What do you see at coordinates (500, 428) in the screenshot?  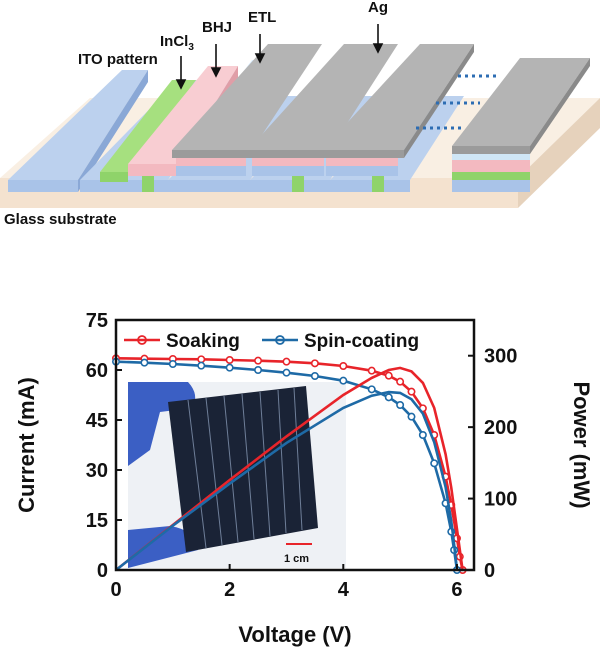 I see `y-right-tick-label-200: 200` at bounding box center [500, 428].